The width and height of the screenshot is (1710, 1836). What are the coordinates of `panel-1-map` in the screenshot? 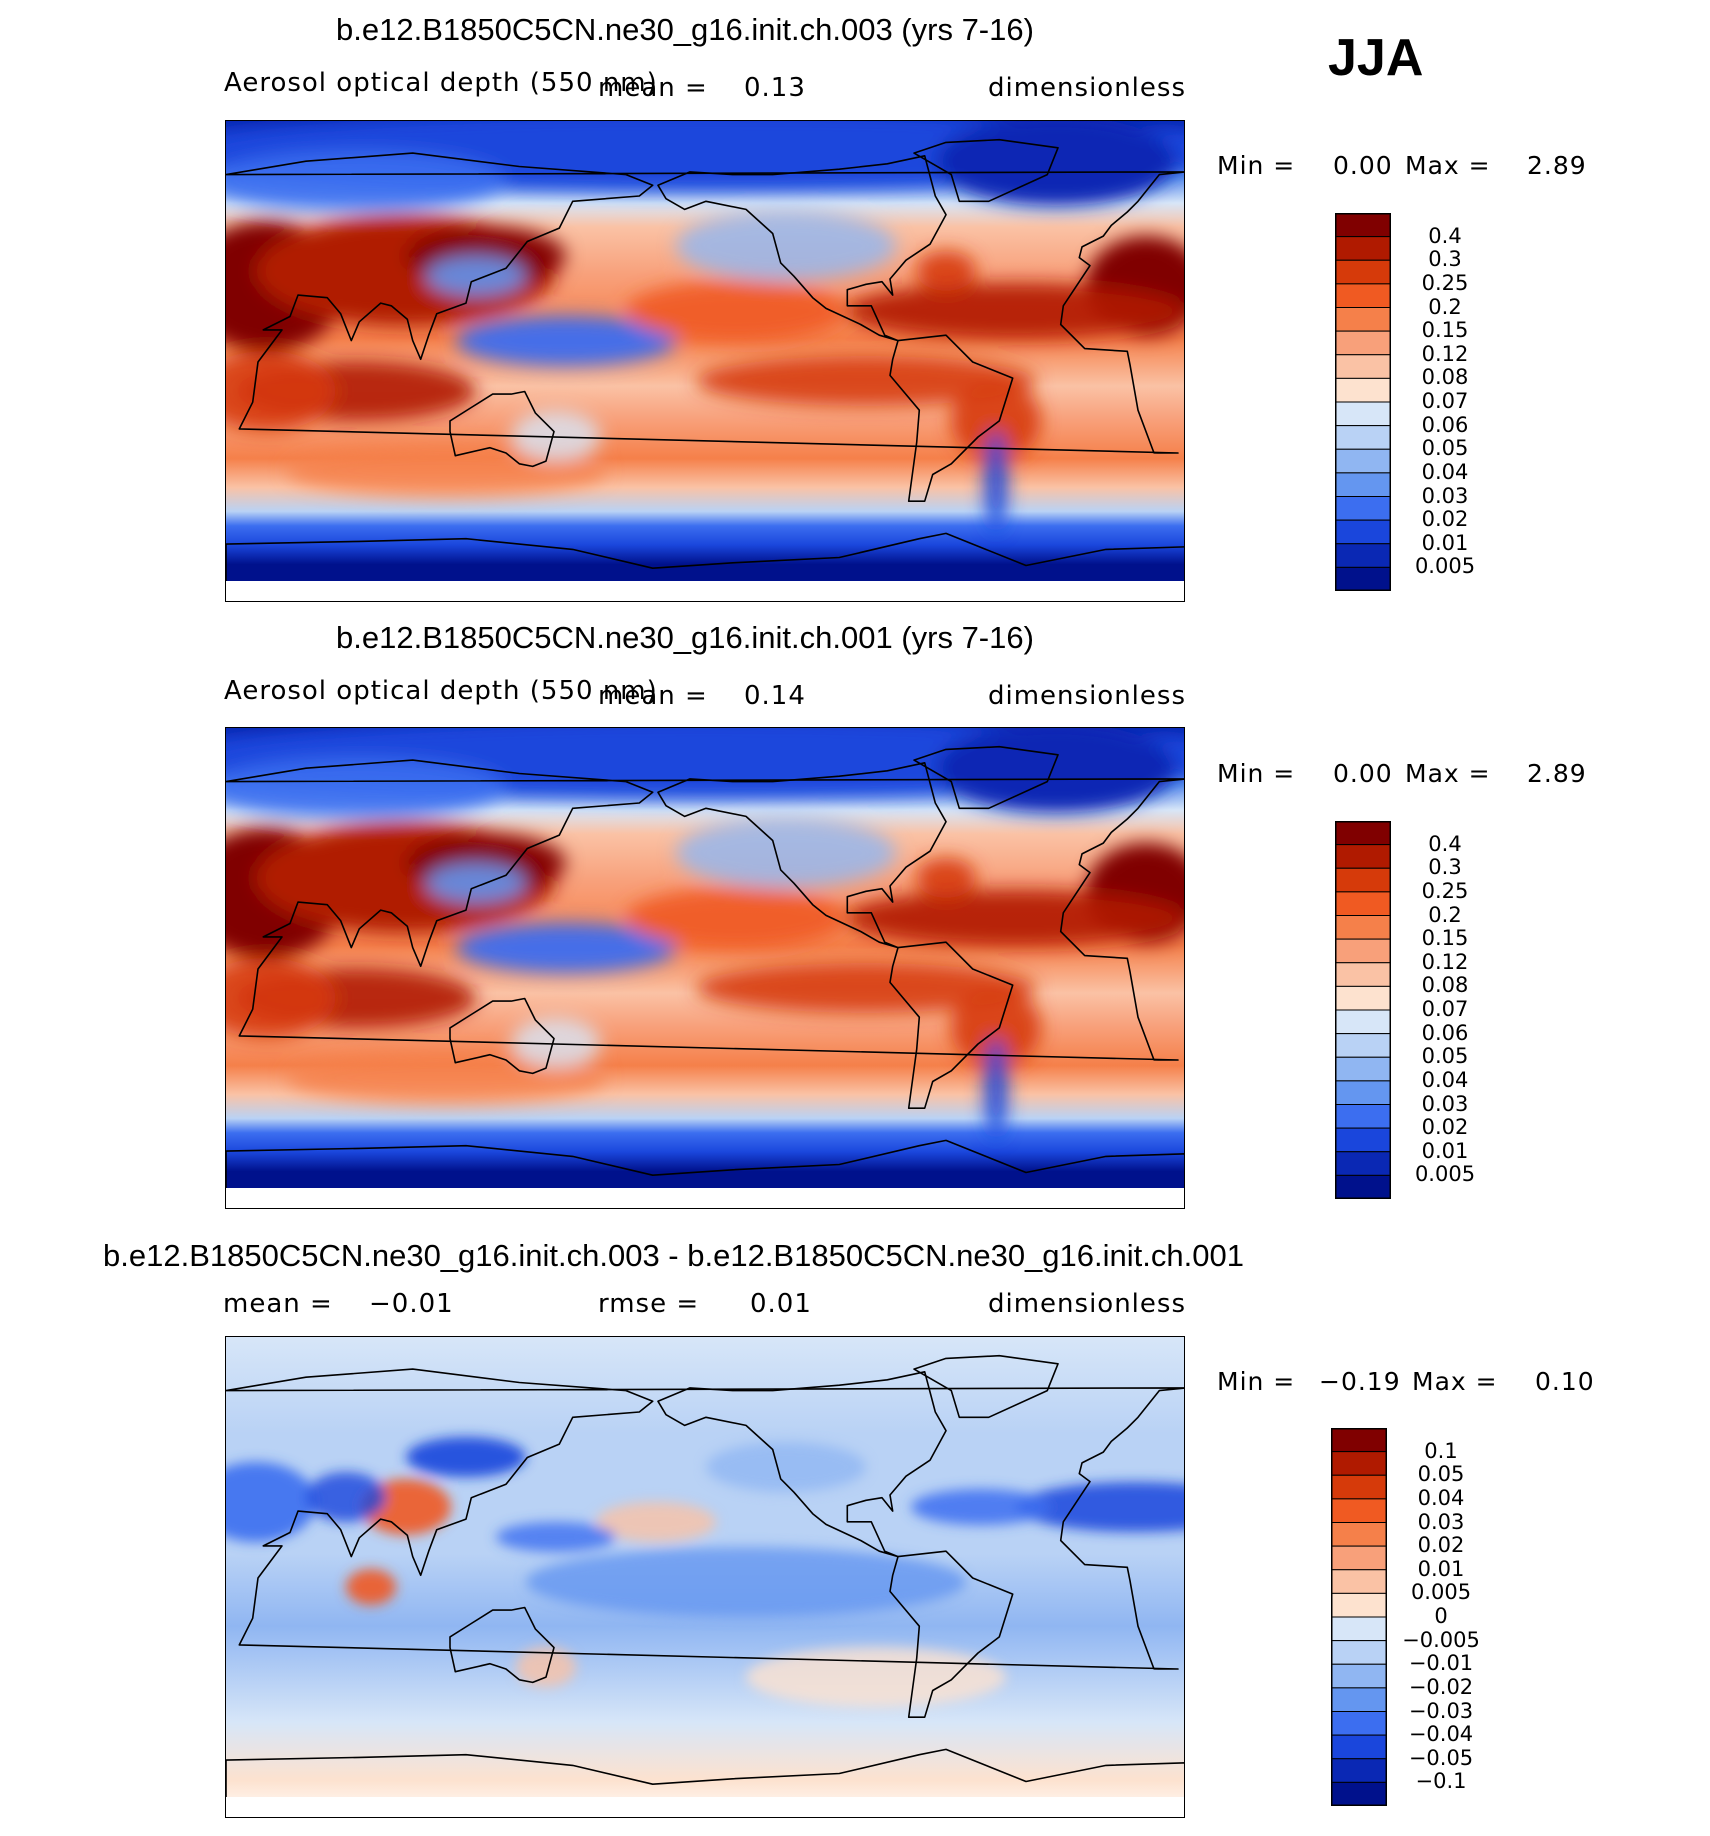 It's located at (705, 361).